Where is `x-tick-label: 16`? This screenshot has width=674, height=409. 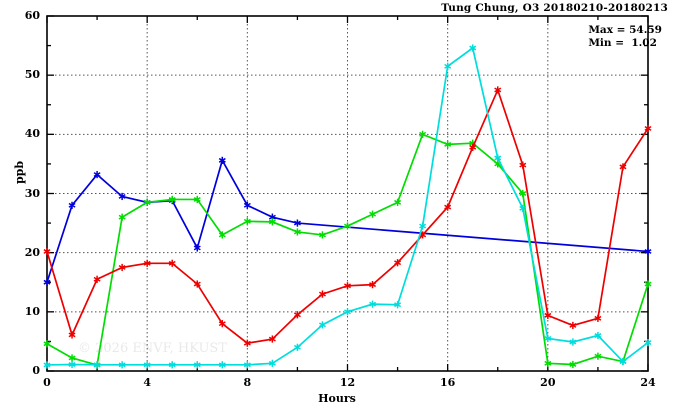
x-tick-label: 16 is located at coordinates (448, 382).